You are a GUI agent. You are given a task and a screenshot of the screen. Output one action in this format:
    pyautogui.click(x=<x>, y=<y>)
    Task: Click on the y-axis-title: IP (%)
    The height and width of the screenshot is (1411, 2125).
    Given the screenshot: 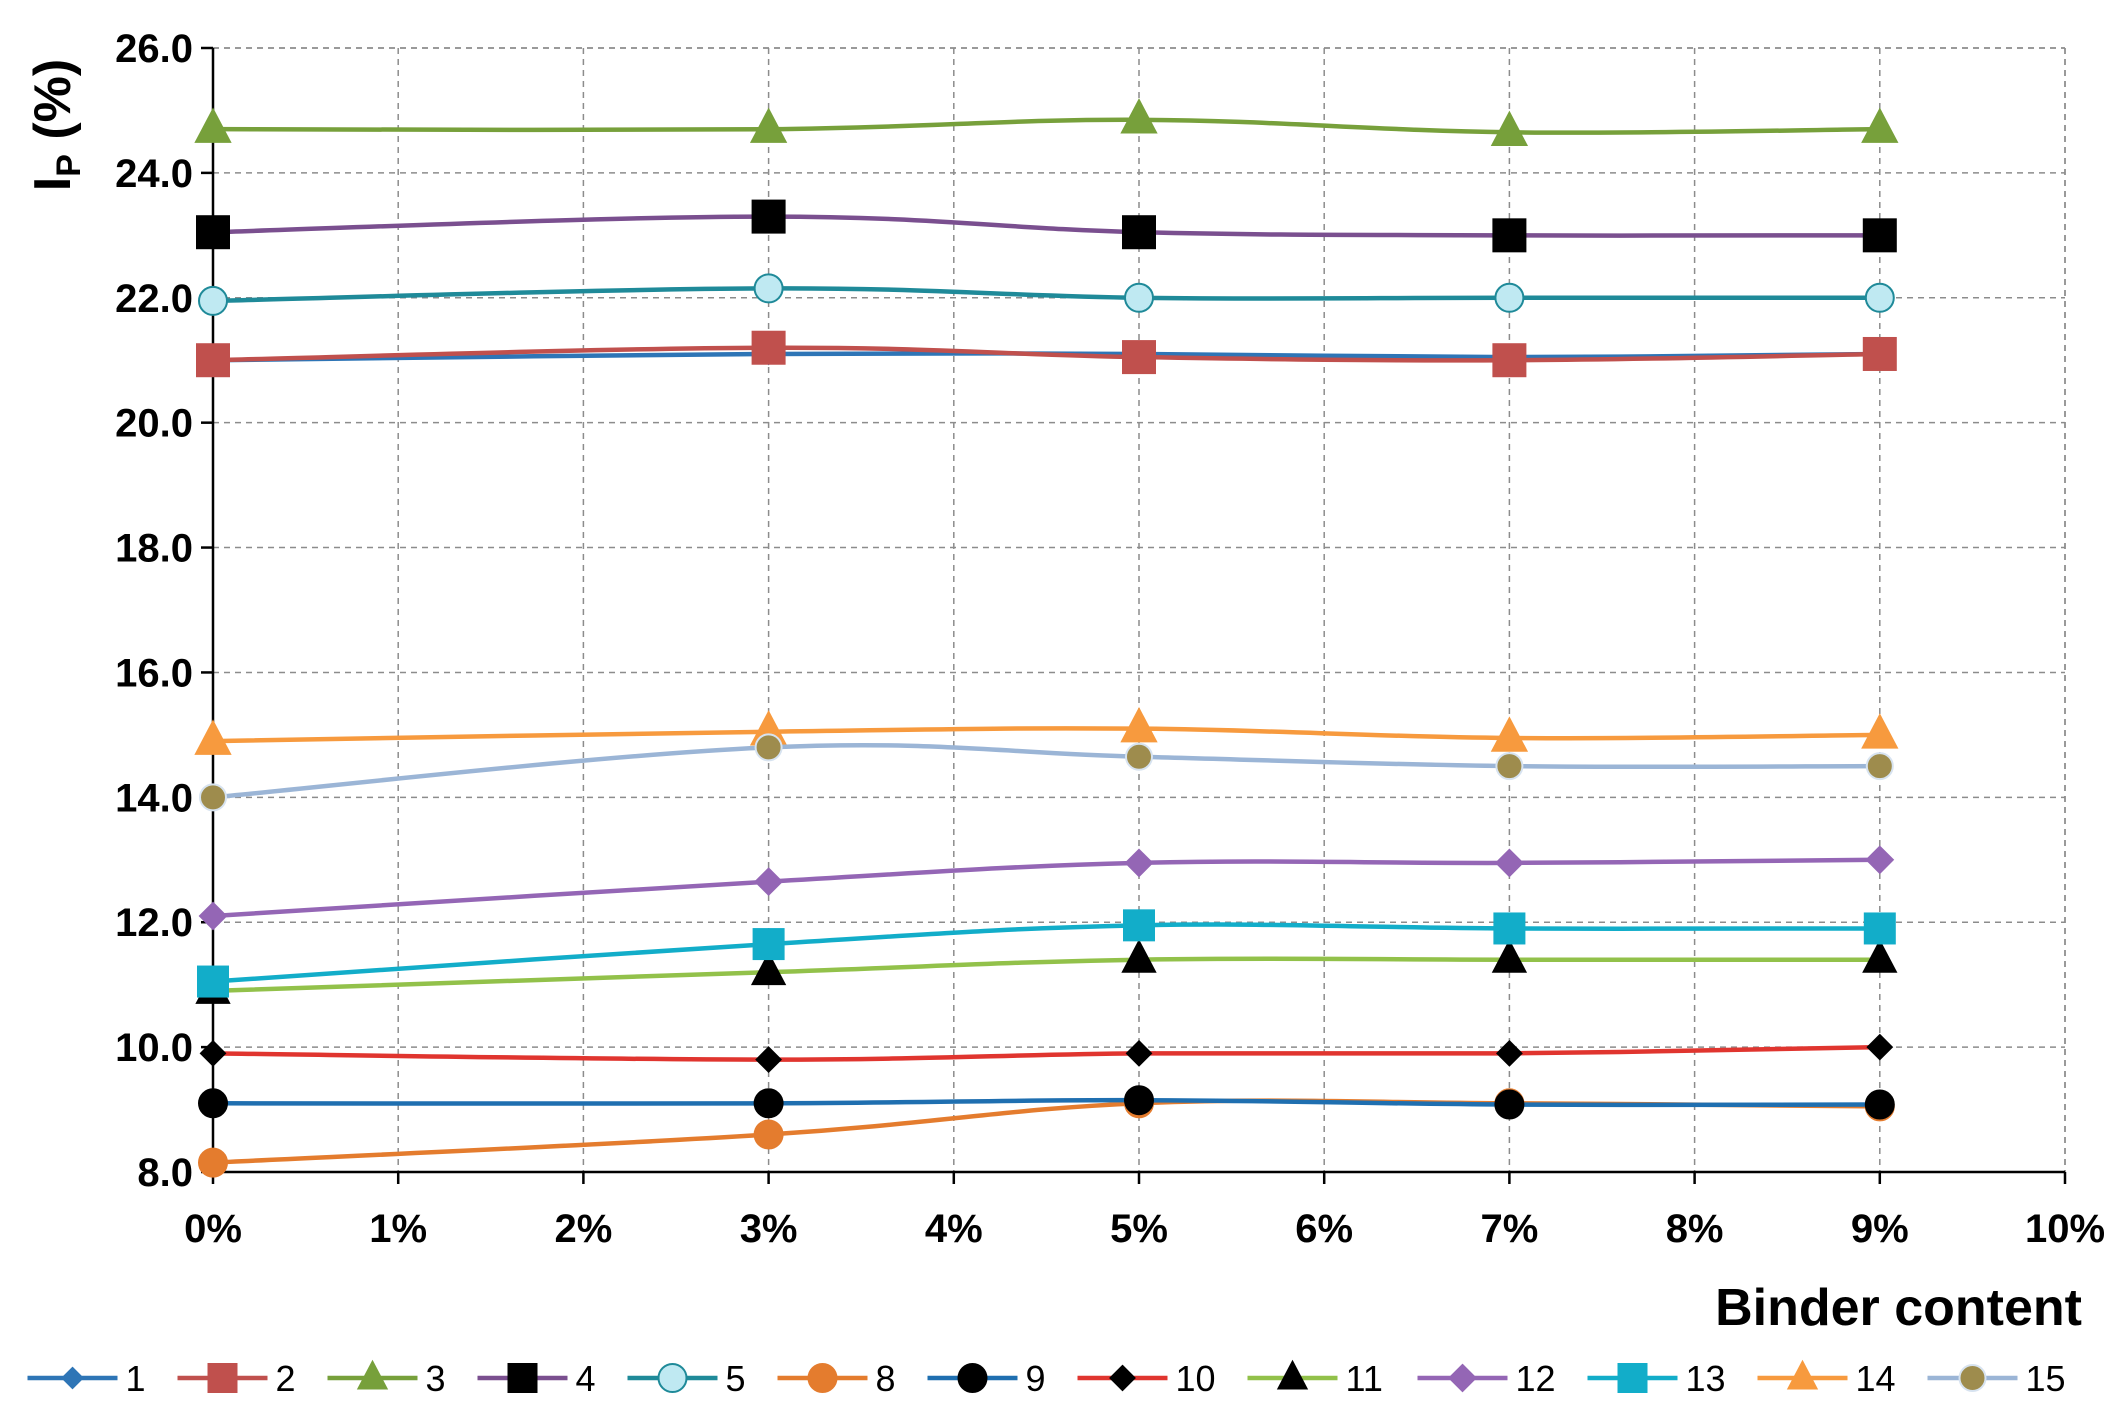 What is the action you would take?
    pyautogui.click(x=56, y=125)
    